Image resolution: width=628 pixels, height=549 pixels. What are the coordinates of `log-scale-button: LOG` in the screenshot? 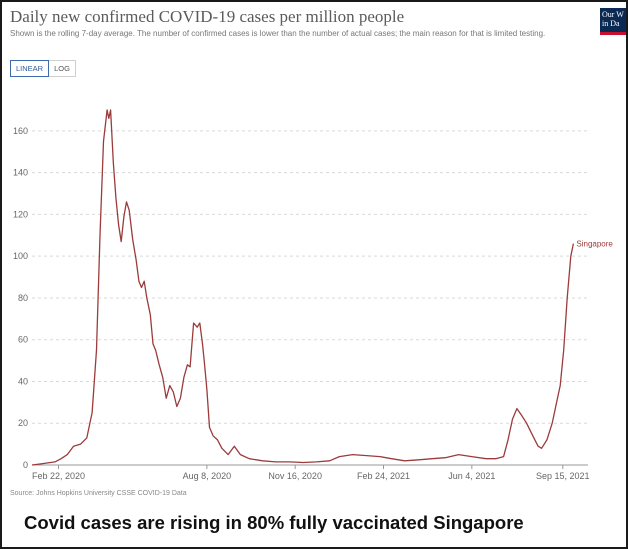 It's located at (62, 68).